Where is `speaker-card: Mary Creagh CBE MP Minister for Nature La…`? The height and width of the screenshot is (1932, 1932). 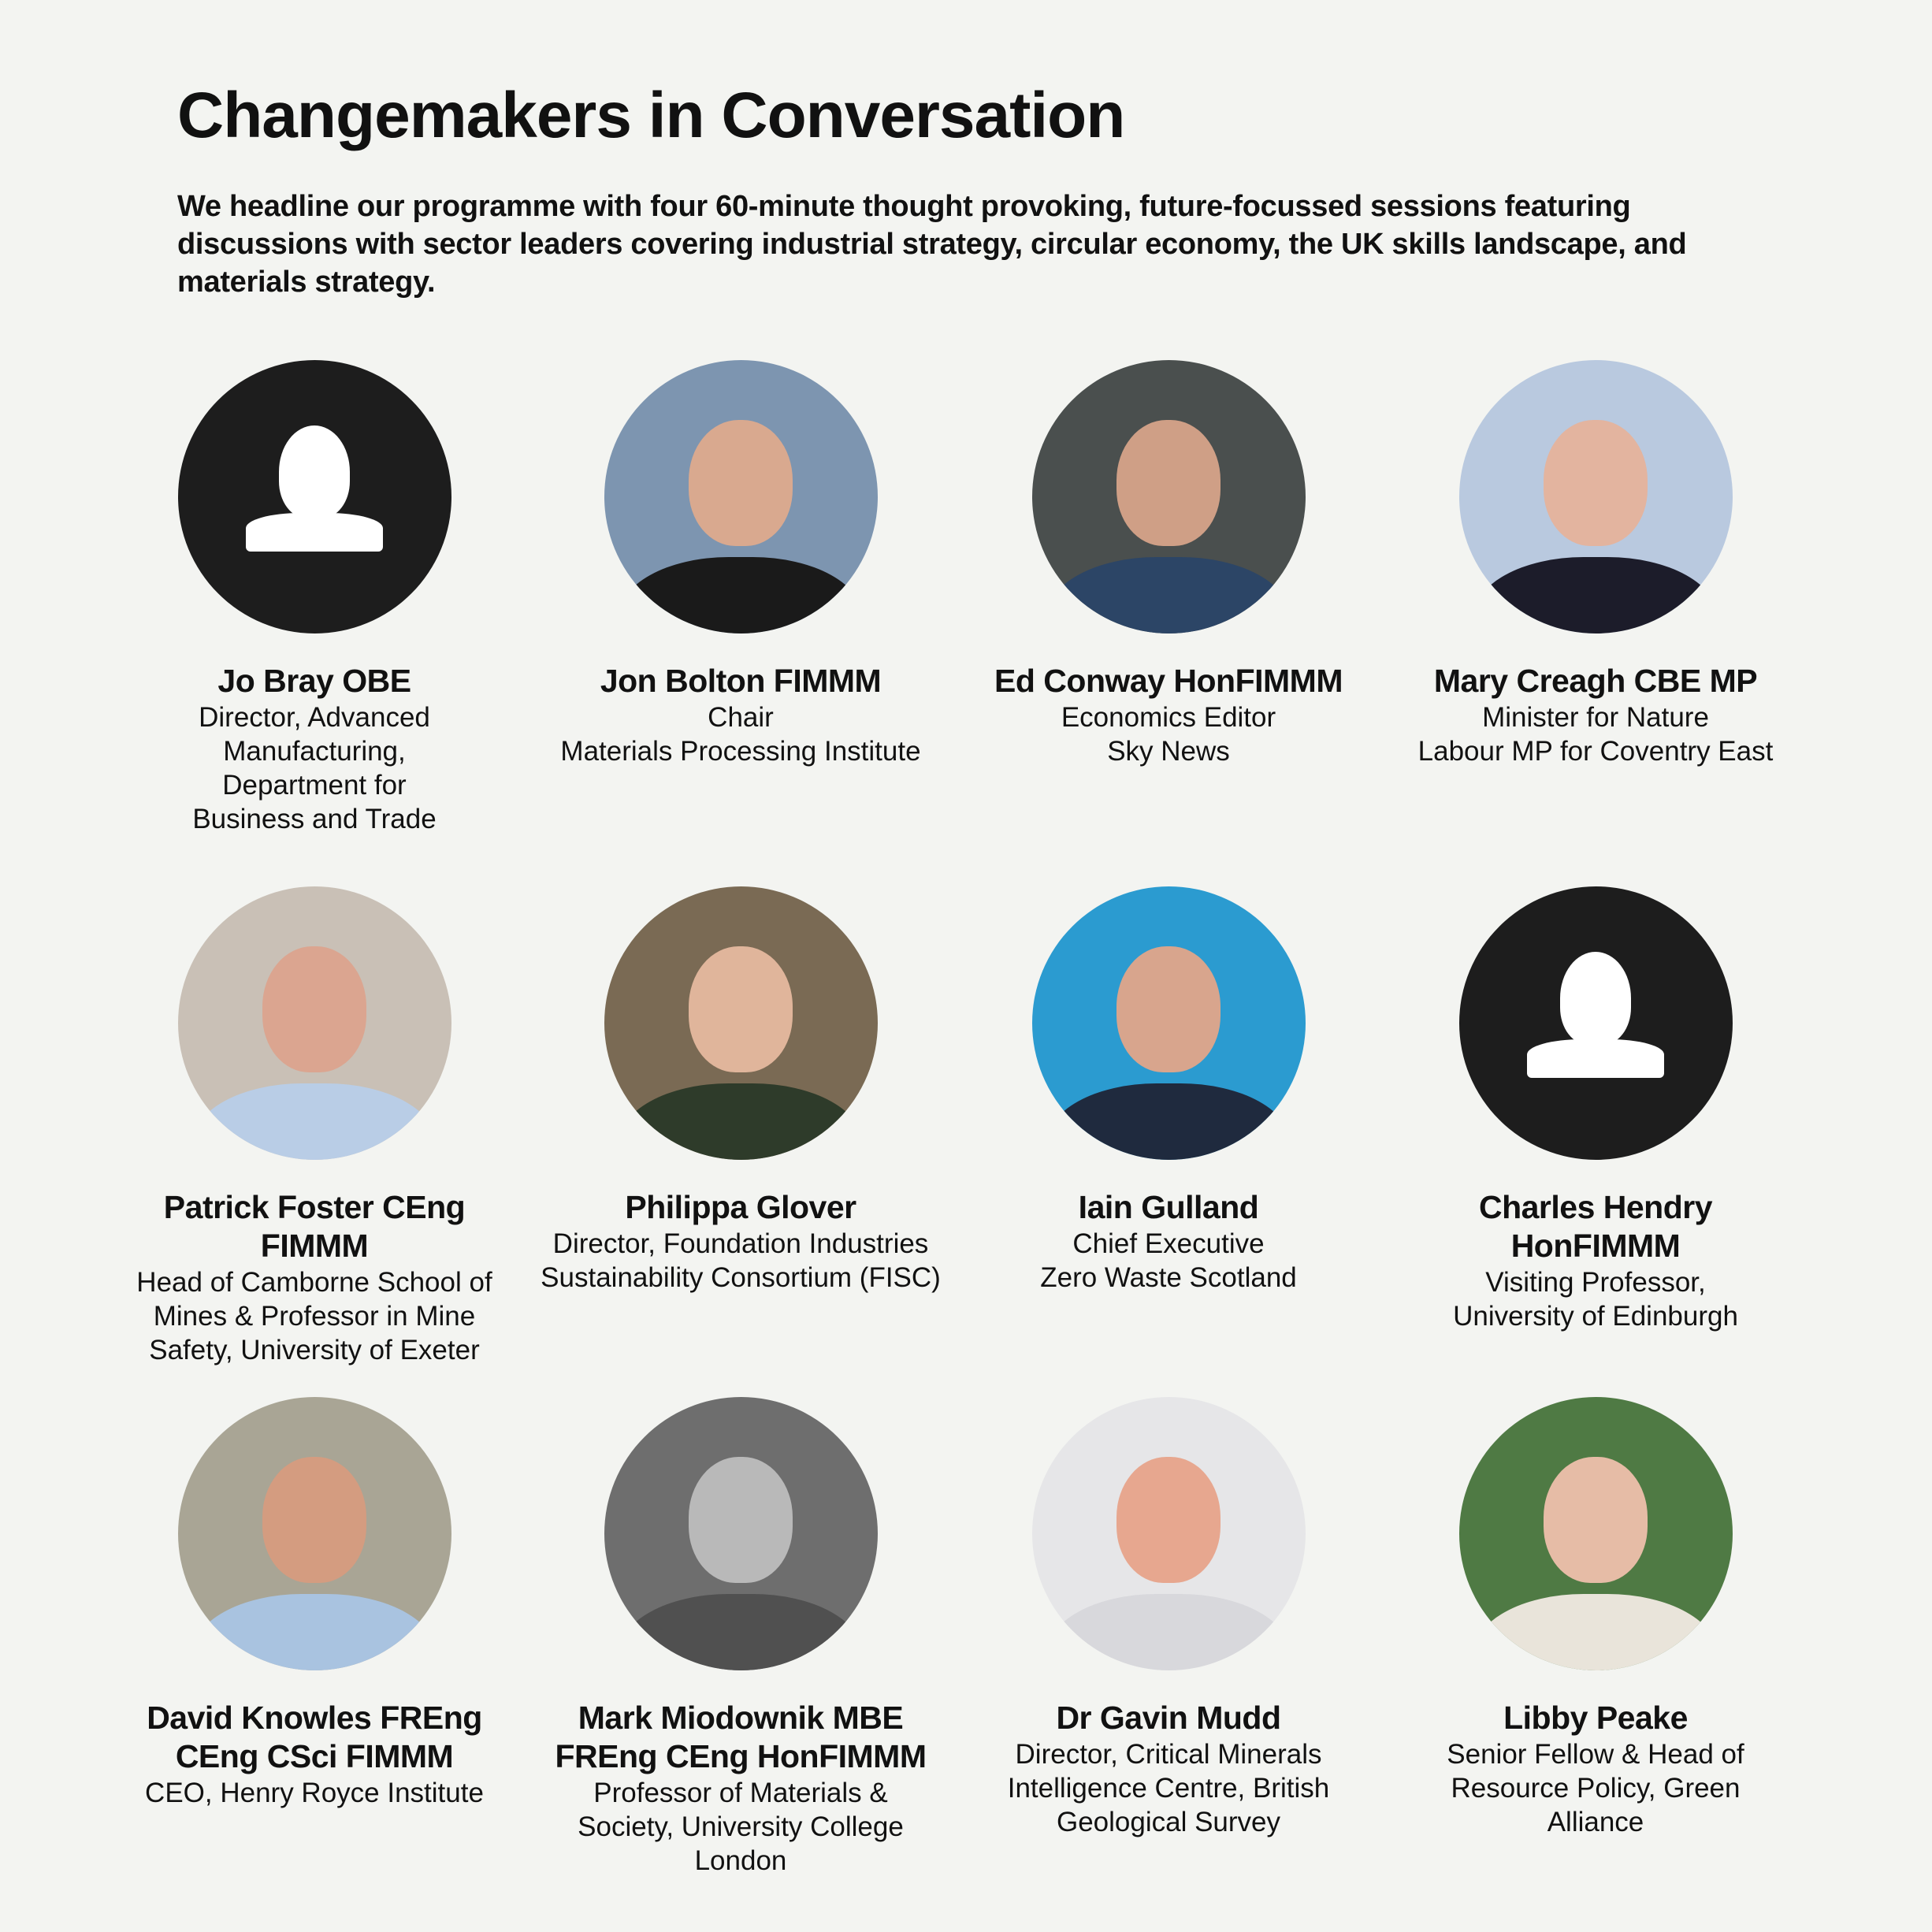
speaker-card: Mary Creagh CBE MP Minister for Nature La… is located at coordinates (1595, 564).